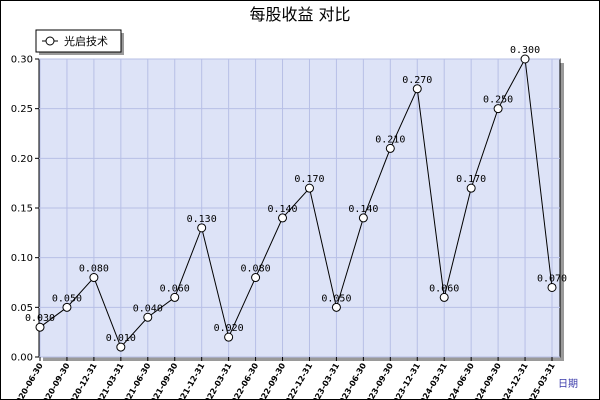  Describe the element at coordinates (50, 41) in the screenshot. I see `legend-marker-icon` at that location.